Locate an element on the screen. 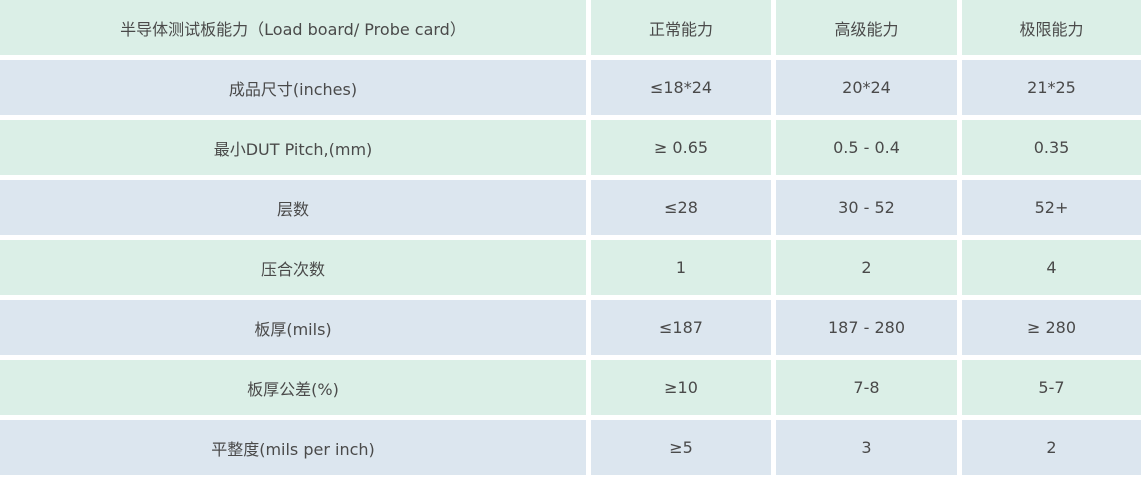  header-advanced: 高级能力 is located at coordinates (866, 27).